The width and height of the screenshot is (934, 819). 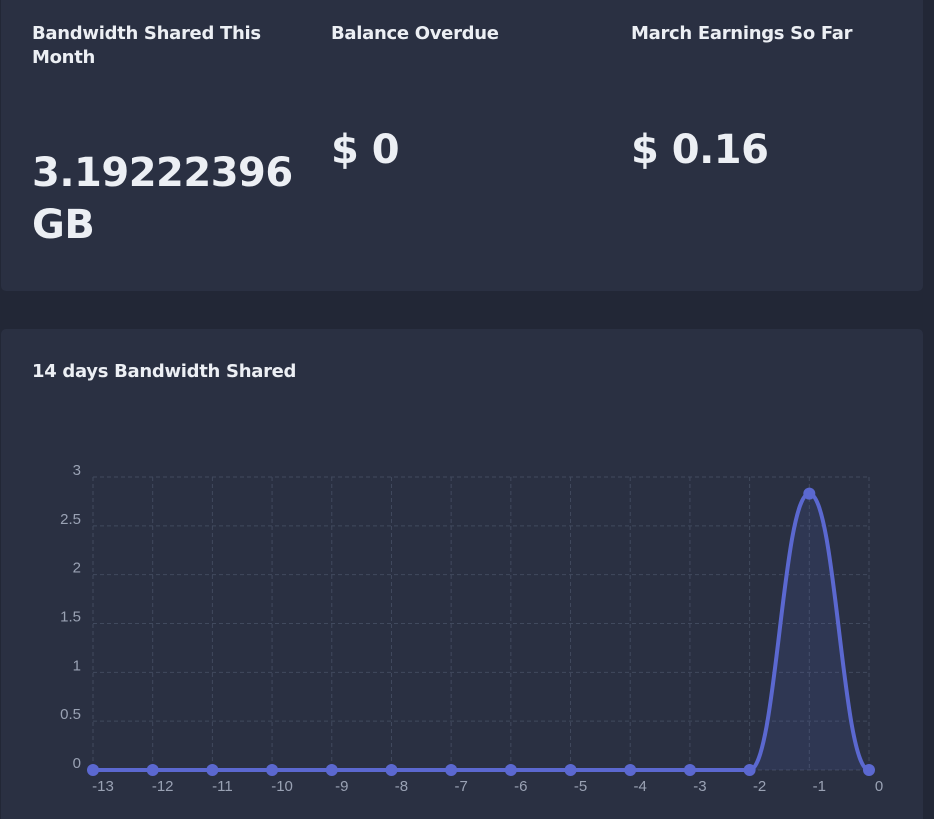 What do you see at coordinates (771, 97) in the screenshot?
I see `earnings-stat: March Earnings So Far $ 0.16` at bounding box center [771, 97].